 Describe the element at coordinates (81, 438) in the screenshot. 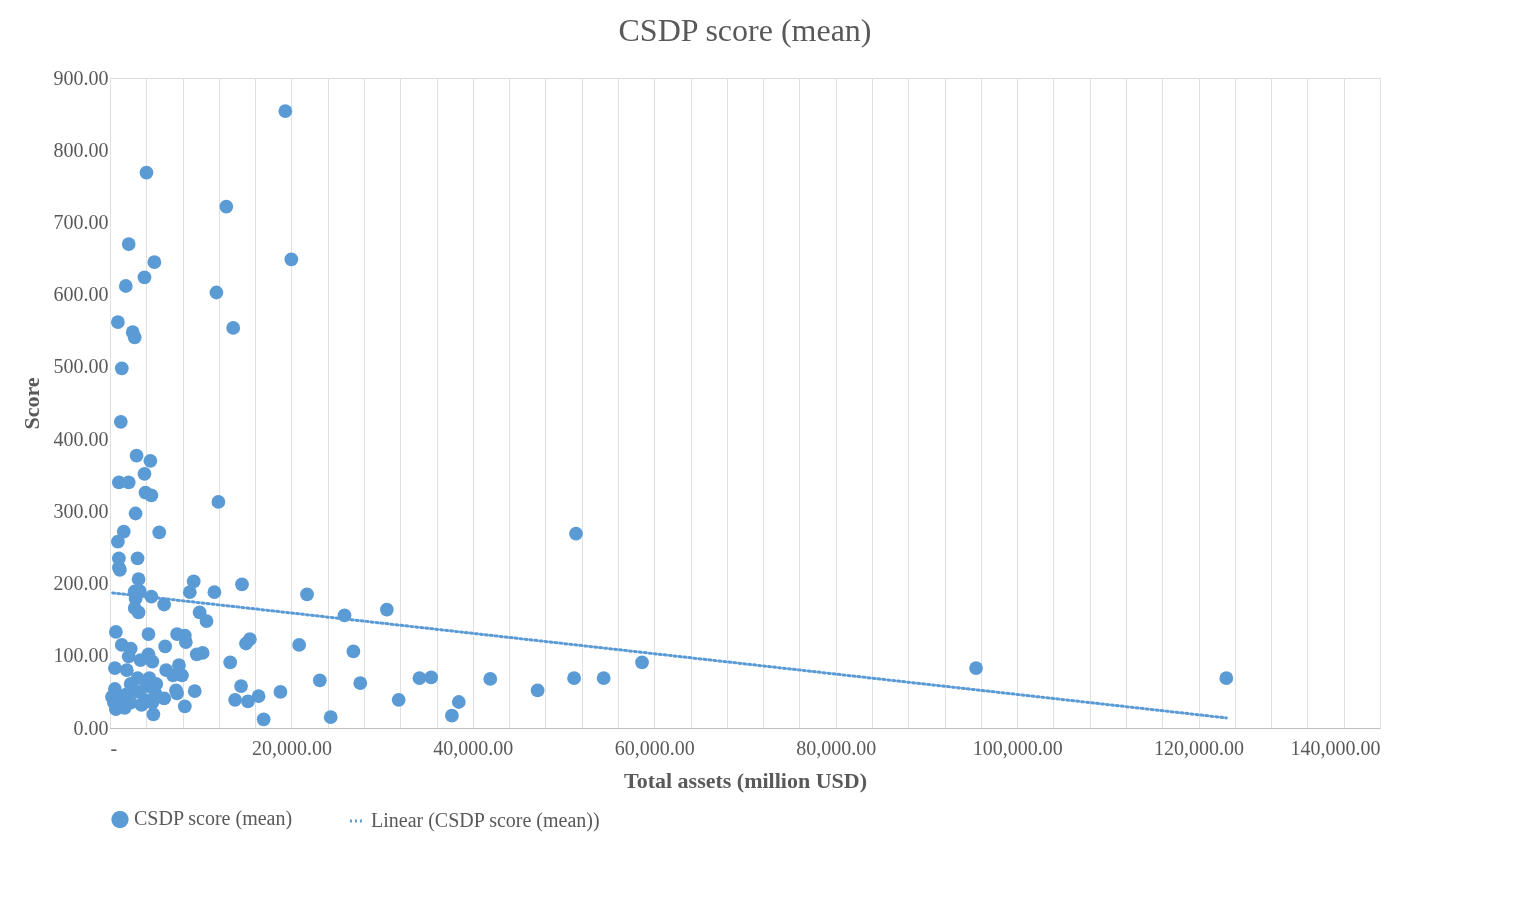

I see `y-tick-label: 400.00` at that location.